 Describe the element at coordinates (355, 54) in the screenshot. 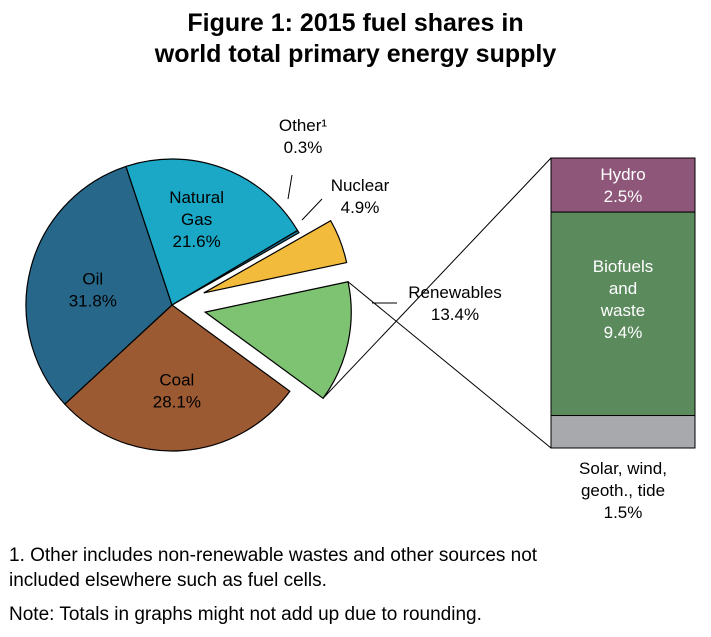

I see `chart-title-line-2: world total primary energy supply` at that location.